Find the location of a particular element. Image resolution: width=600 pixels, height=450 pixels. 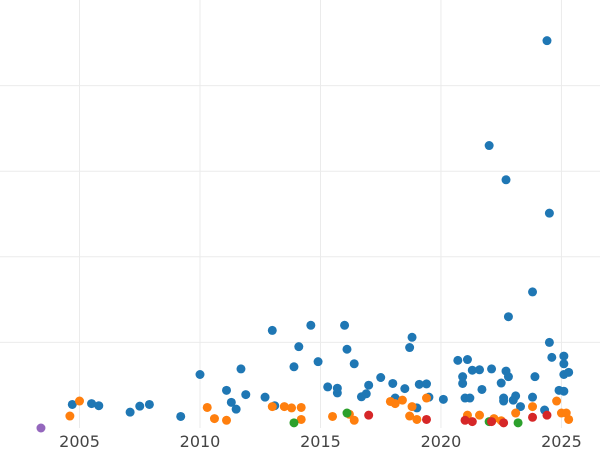

x-tick-label: 2020 is located at coordinates (441, 441).